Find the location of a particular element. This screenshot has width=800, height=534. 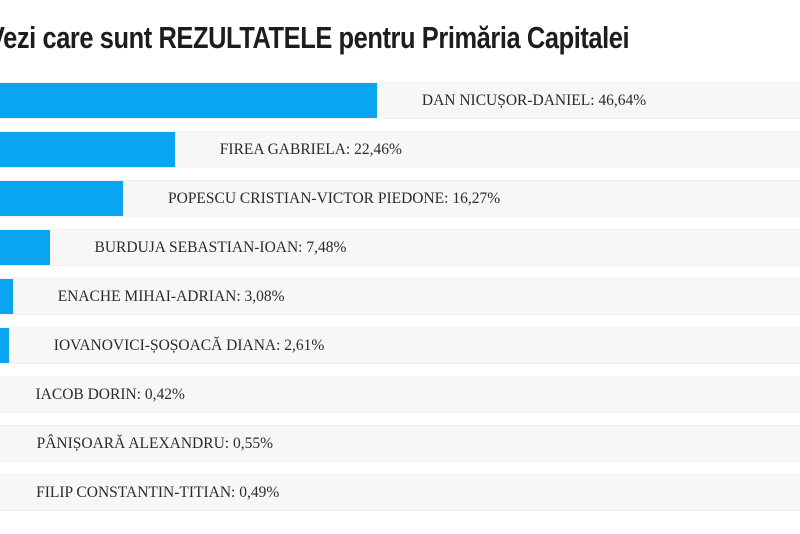

result-label: IOVANOVICI-ȘOȘOACĂ DIANA: 2,61% is located at coordinates (189, 345).